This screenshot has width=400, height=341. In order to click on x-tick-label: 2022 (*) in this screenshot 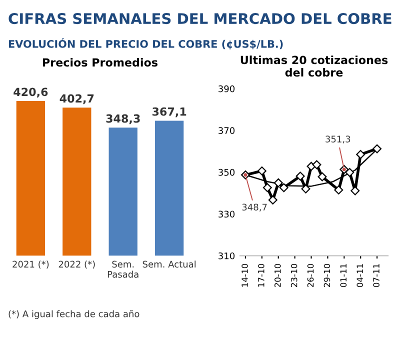, I will do `click(76, 264)`.